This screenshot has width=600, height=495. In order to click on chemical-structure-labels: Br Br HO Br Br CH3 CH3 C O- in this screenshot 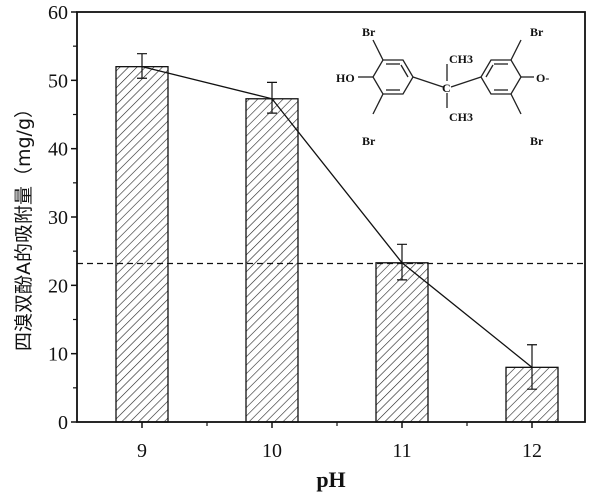, I will do `click(442, 86)`.